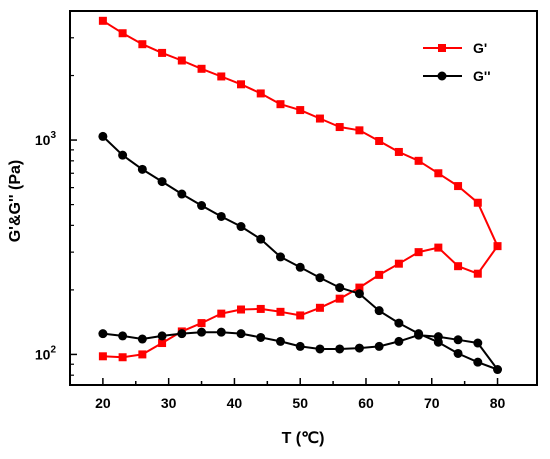 Image resolution: width=550 pixels, height=459 pixels. I want to click on x-tick-label: 50, so click(300, 403).